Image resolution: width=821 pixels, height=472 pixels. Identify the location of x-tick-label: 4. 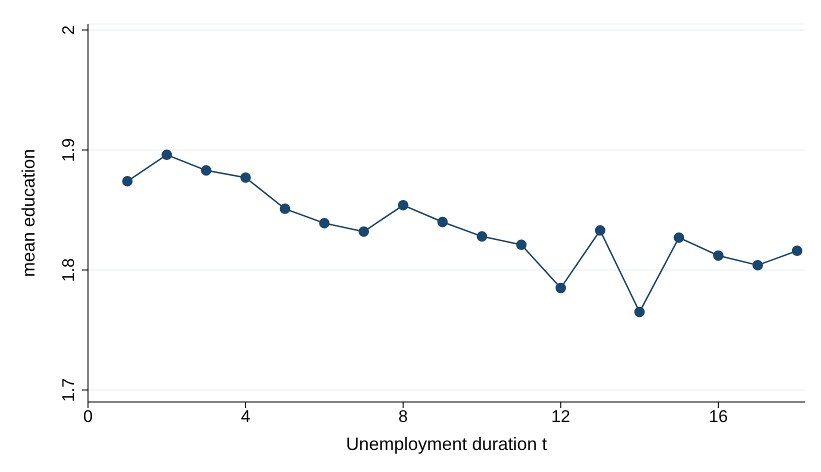
(245, 416).